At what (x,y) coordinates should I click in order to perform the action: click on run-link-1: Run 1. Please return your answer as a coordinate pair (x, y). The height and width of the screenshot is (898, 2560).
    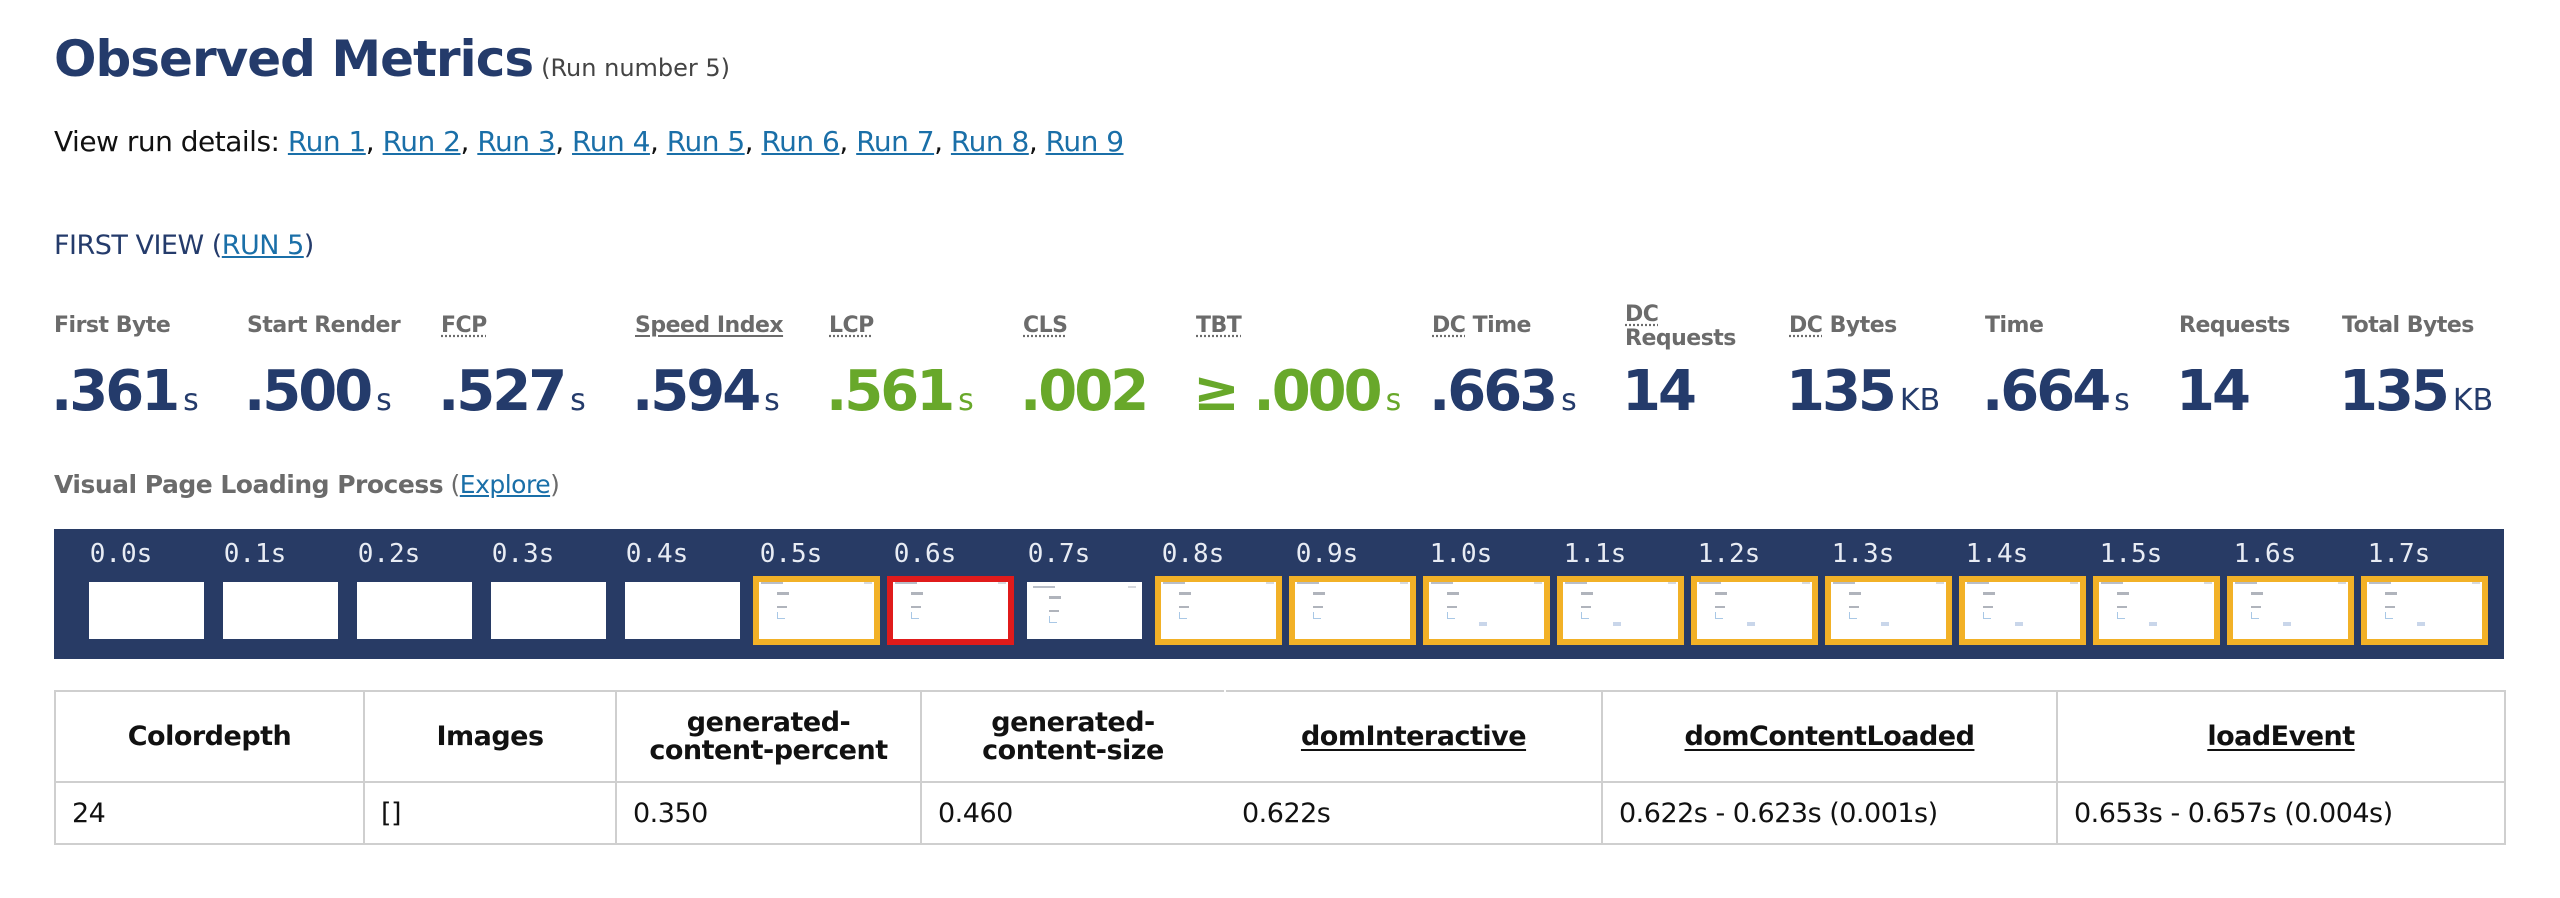
    Looking at the image, I should click on (326, 141).